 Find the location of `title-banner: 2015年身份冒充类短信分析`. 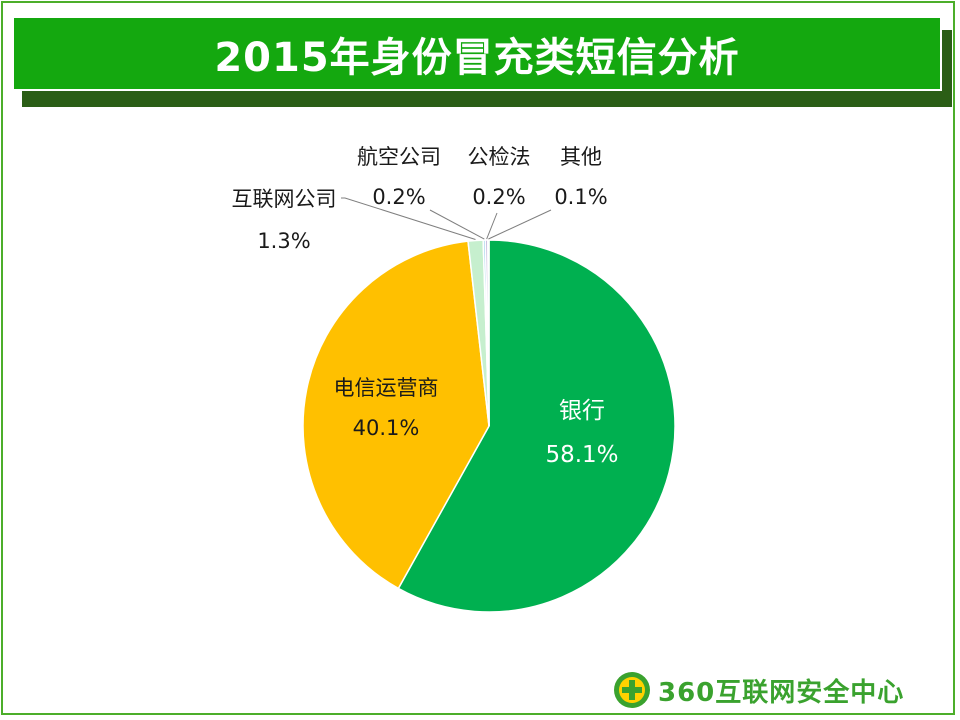

title-banner: 2015年身份冒充类短信分析 is located at coordinates (477, 53).